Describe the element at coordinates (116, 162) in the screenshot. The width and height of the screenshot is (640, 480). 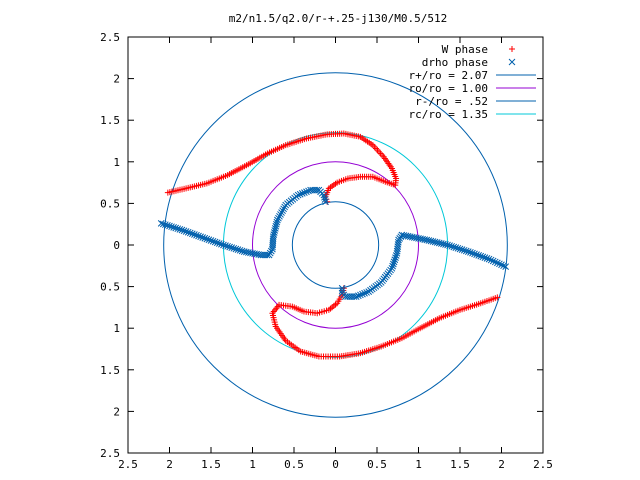
I see `y-tick-label: 1` at that location.